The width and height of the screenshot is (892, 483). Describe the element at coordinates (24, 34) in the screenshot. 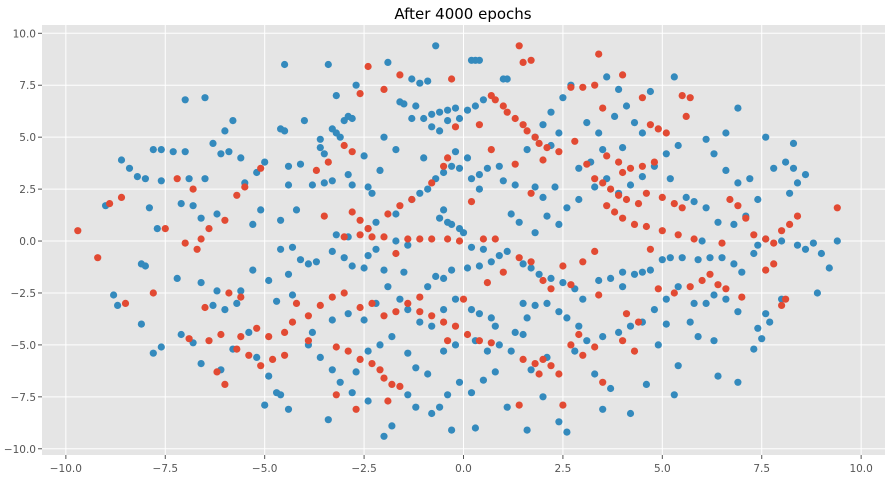

I see `y-tick-label: 10.0` at that location.